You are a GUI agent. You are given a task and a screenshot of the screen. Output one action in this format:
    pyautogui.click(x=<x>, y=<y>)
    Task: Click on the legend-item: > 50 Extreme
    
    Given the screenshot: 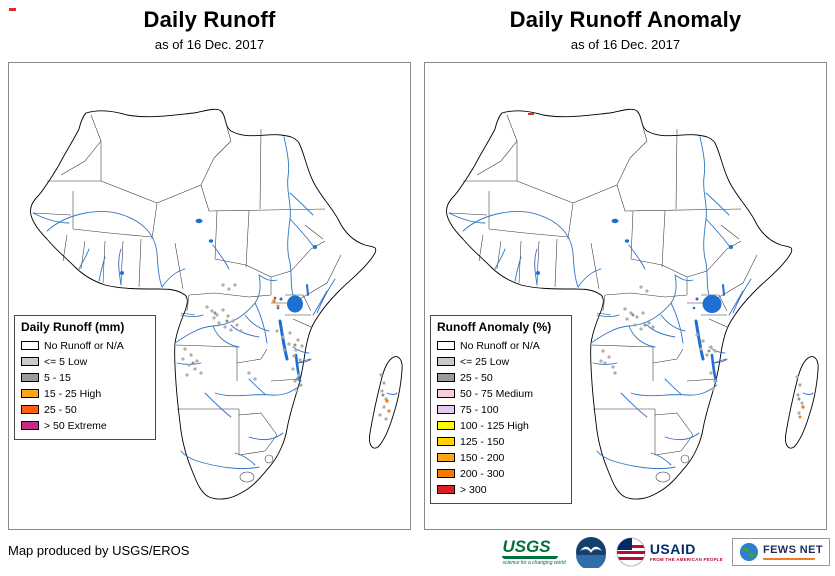 What is the action you would take?
    pyautogui.click(x=85, y=425)
    